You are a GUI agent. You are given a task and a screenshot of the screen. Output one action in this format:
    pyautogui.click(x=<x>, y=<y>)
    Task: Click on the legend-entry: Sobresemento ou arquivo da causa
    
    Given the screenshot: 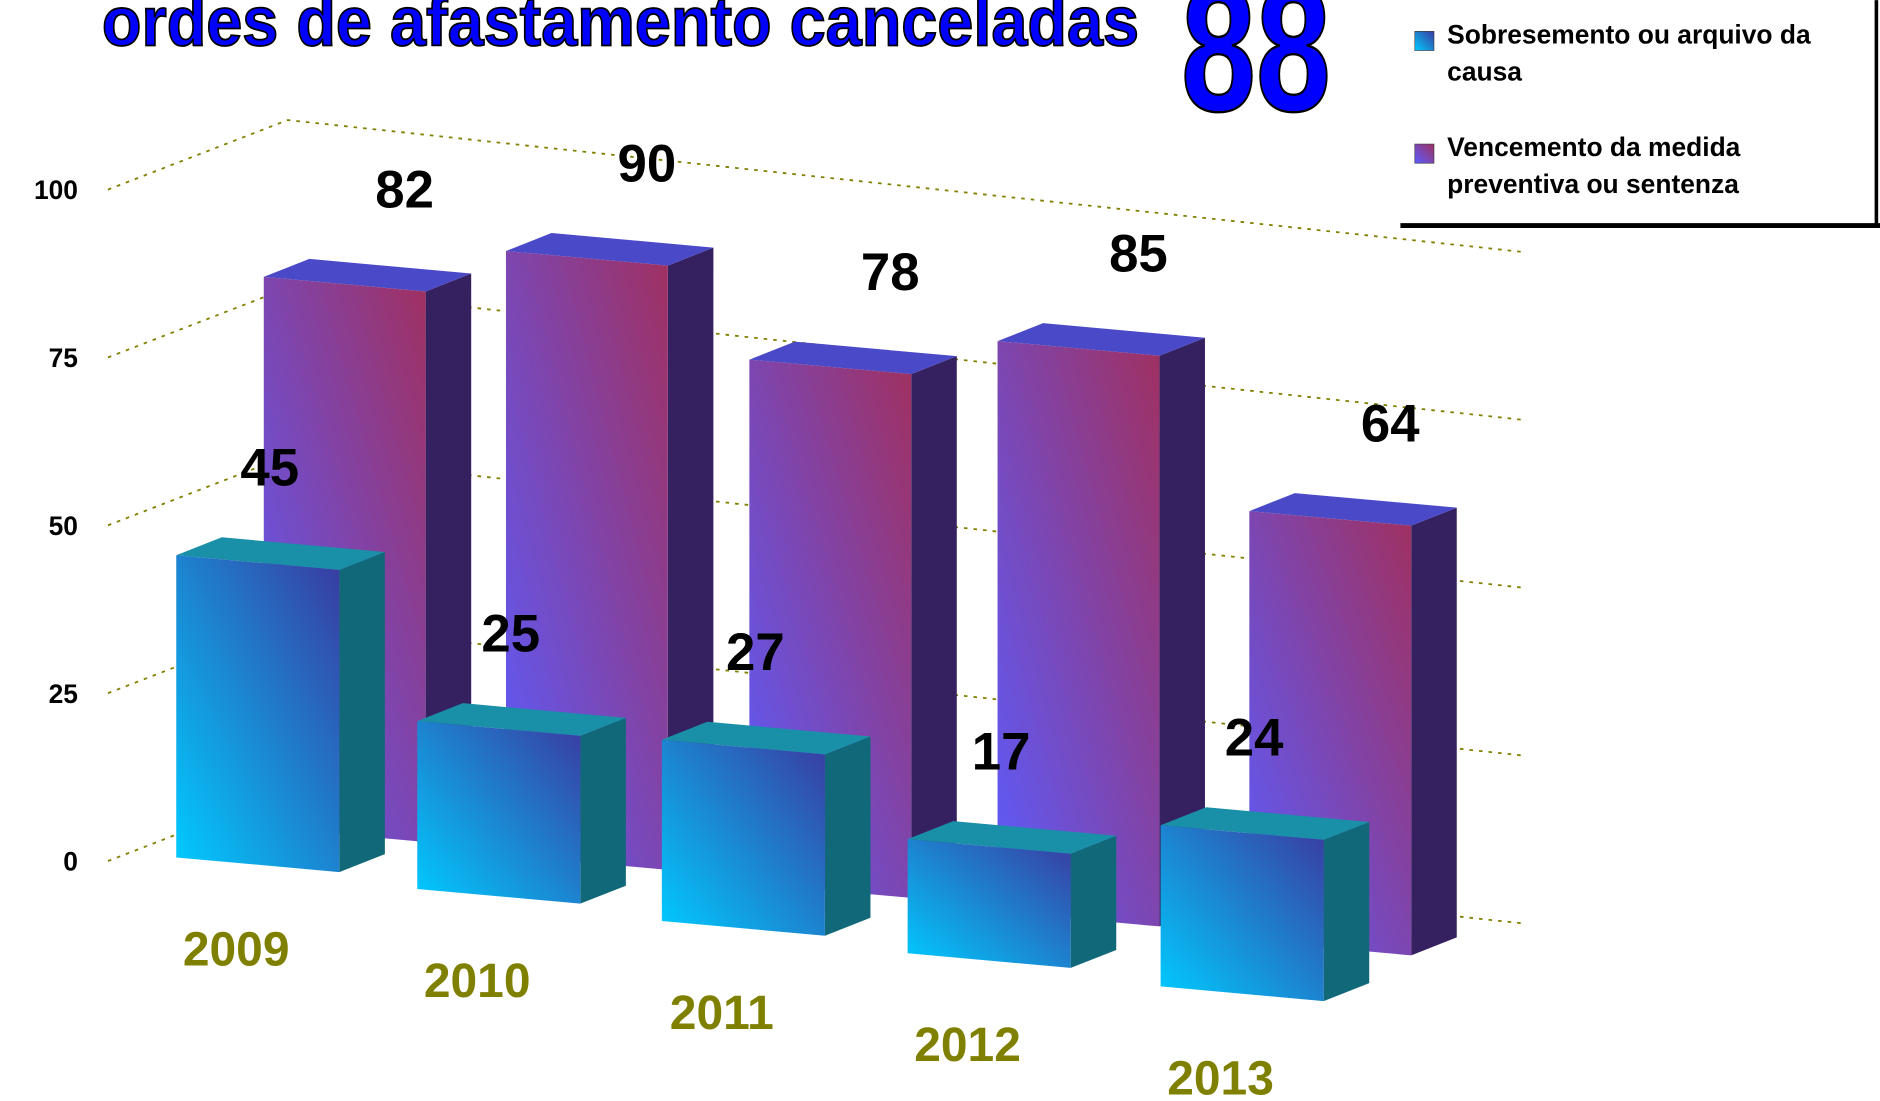 What is the action you would take?
    pyautogui.click(x=1629, y=53)
    